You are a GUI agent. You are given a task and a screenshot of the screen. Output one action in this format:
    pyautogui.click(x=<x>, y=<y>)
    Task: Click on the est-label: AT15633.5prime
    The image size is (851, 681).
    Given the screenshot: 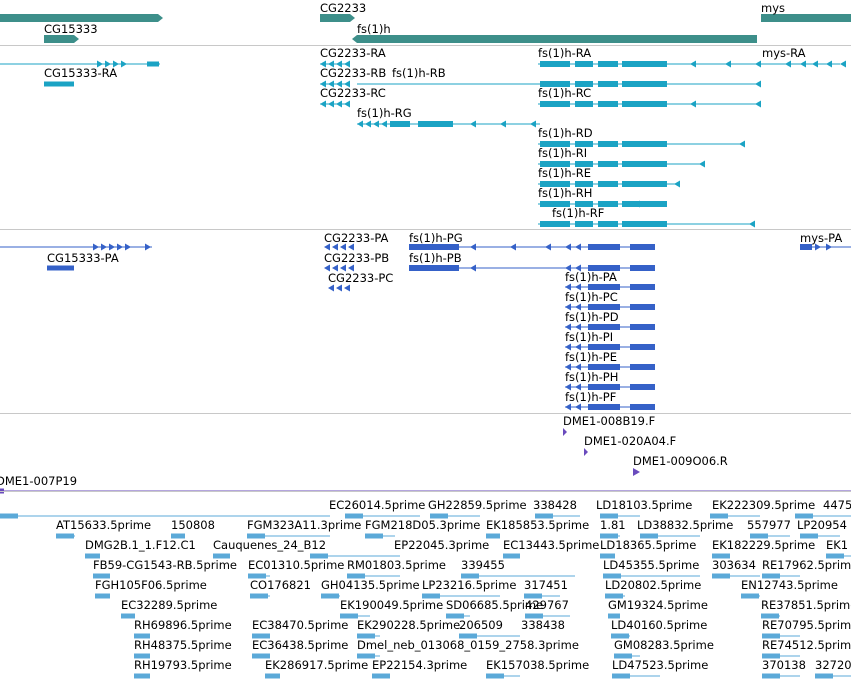 What is the action you would take?
    pyautogui.click(x=104, y=525)
    